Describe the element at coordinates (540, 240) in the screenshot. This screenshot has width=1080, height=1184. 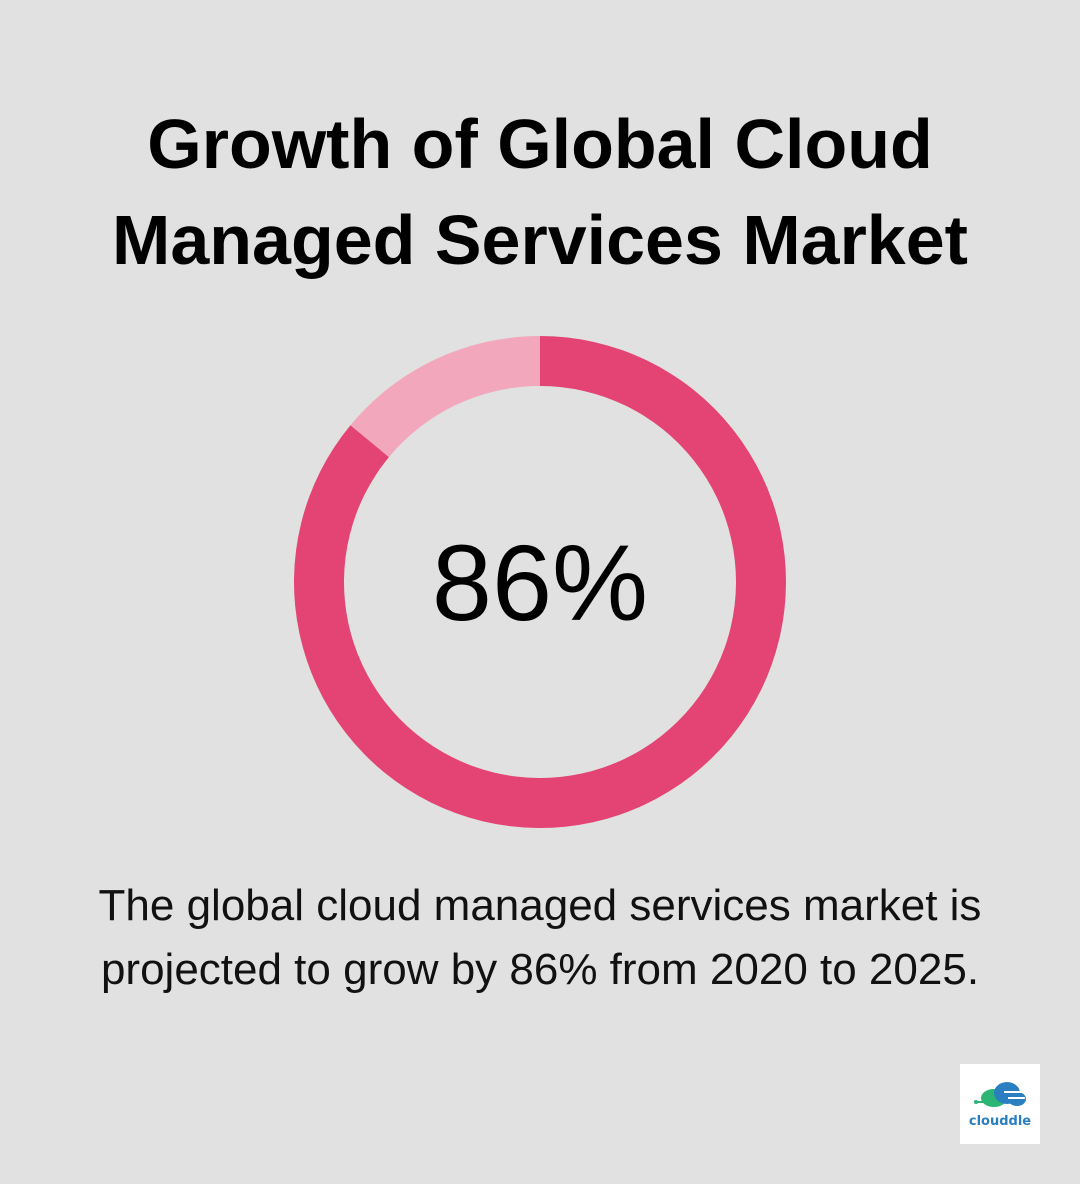
I see `title-line-2: Managed Services Market` at that location.